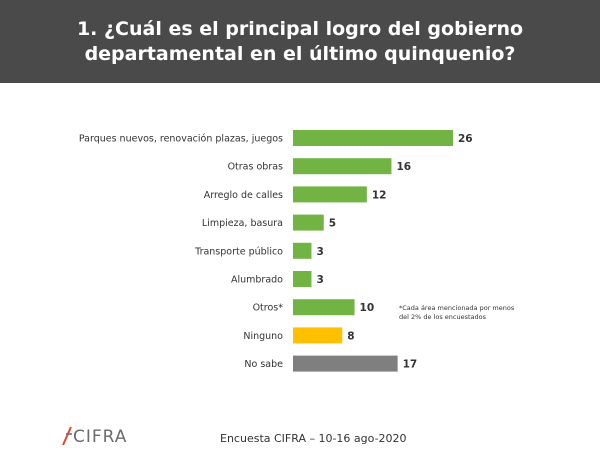 The image size is (600, 450). I want to click on value-label: 16, so click(403, 167).